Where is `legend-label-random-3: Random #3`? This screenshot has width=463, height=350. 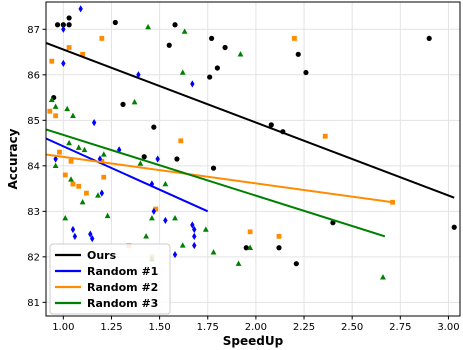
legend-label-random-3: Random #3 is located at coordinates (122, 303).